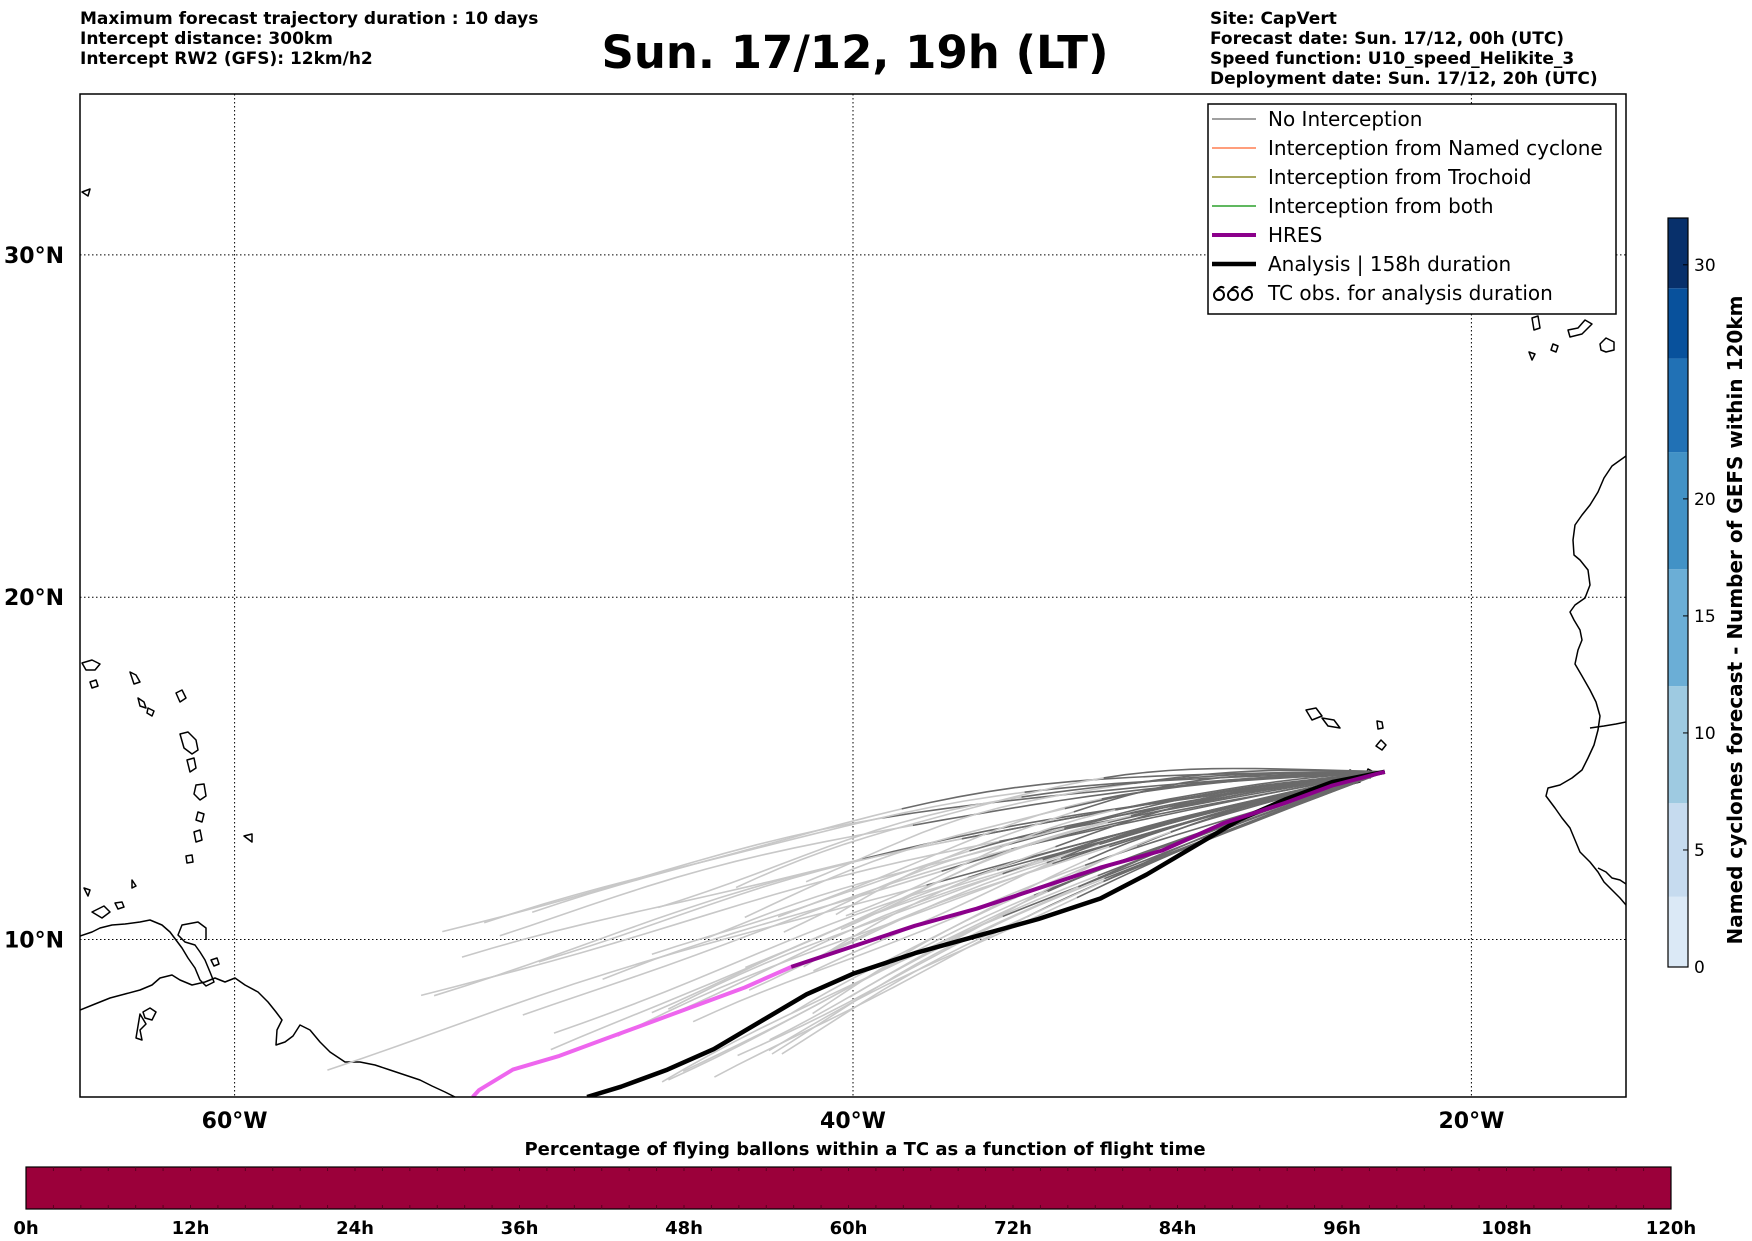 The height and width of the screenshot is (1241, 1752). What do you see at coordinates (1611, 876) in the screenshot?
I see `coast-guinea-bissau-islands` at bounding box center [1611, 876].